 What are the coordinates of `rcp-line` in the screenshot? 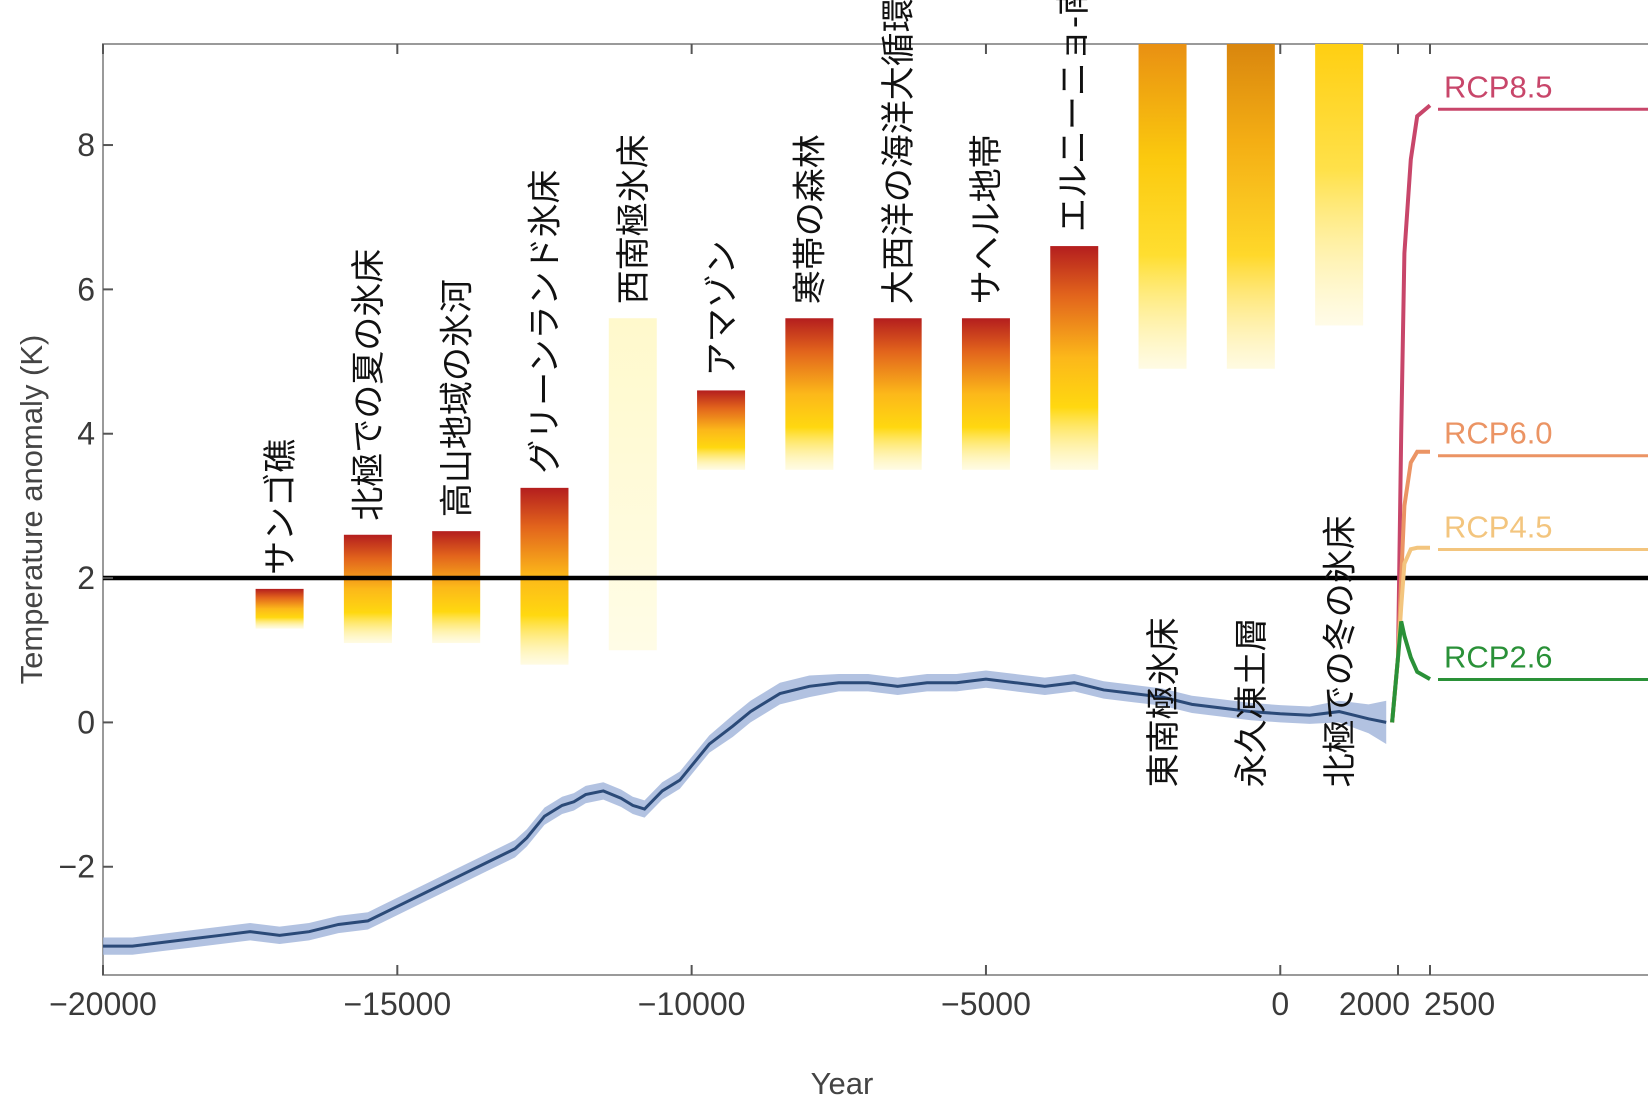 It's located at (1410, 671).